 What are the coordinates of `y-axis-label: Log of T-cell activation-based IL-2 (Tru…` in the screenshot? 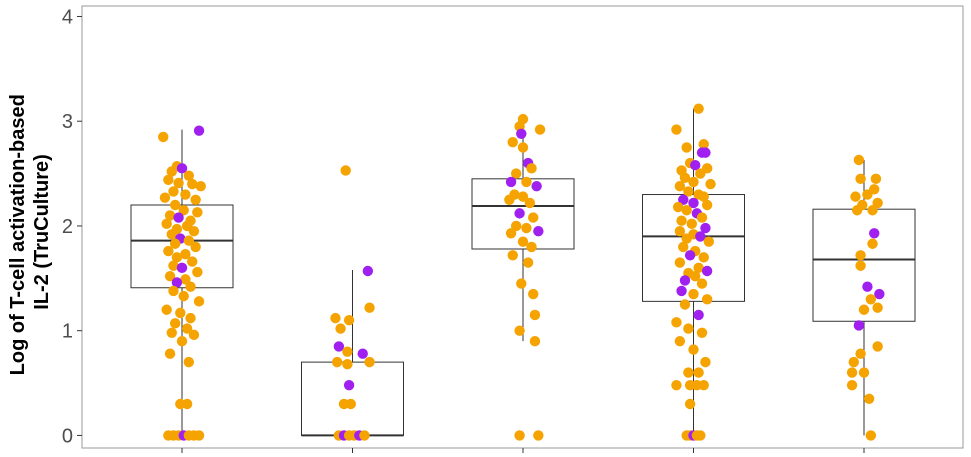 It's located at (30, 232).